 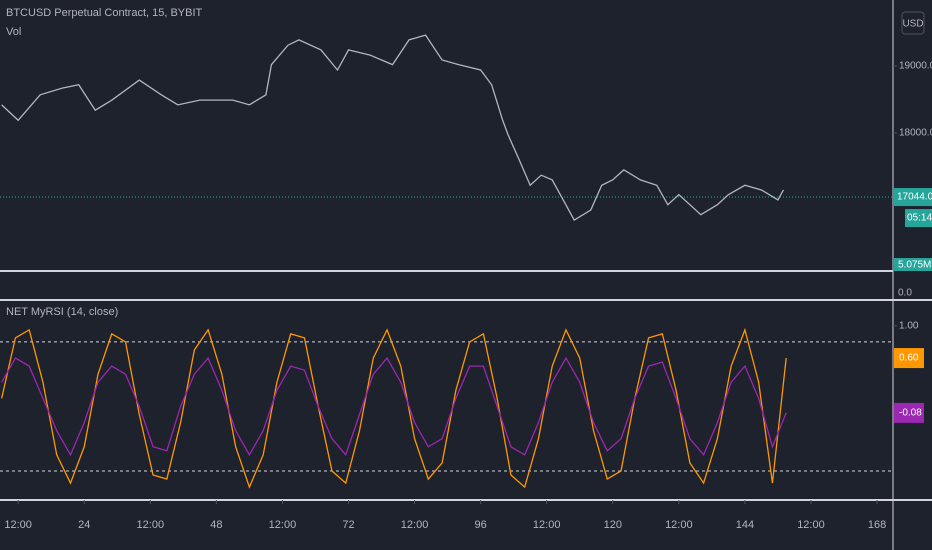 I want to click on currency-button, so click(x=913, y=23).